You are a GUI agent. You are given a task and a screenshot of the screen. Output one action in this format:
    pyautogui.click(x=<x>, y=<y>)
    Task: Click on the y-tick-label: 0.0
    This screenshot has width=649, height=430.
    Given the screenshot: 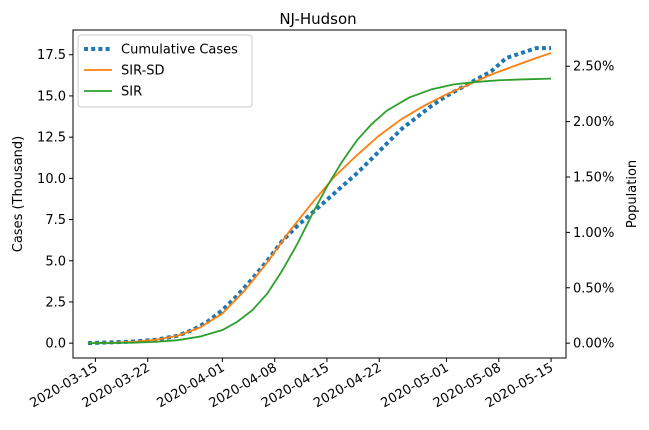 What is the action you would take?
    pyautogui.click(x=55, y=344)
    